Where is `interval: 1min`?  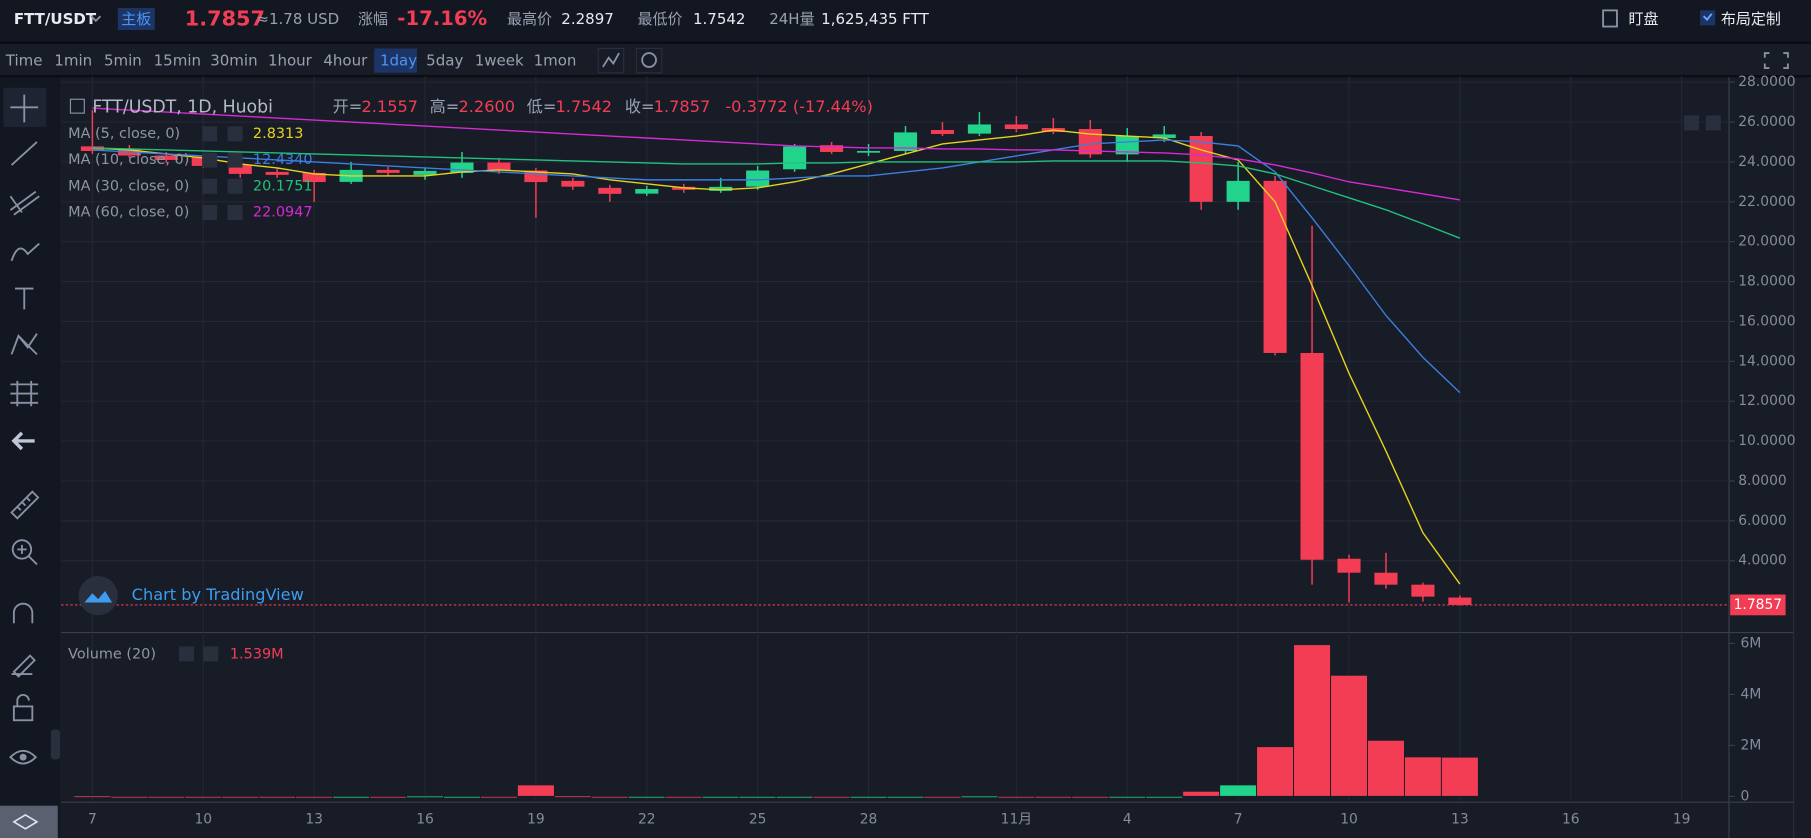
interval: 1min is located at coordinates (73, 61).